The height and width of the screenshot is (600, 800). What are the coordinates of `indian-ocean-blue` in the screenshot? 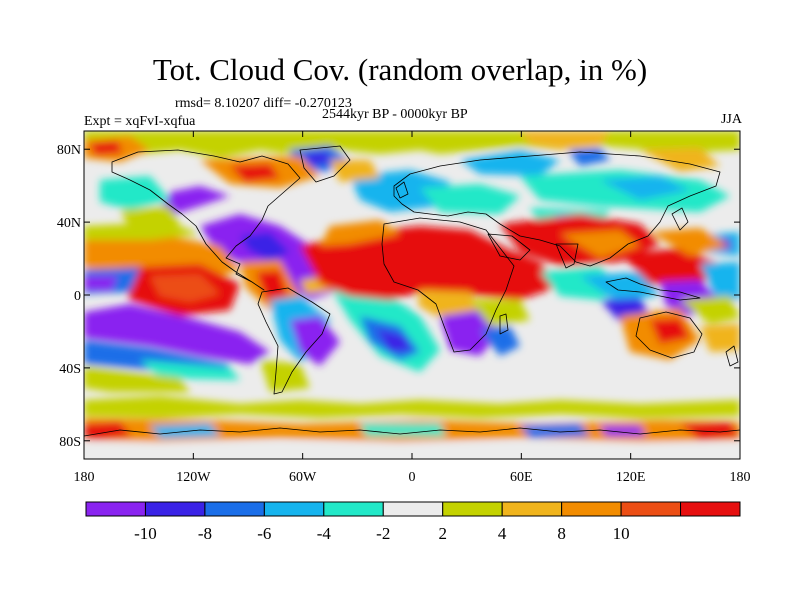 It's located at (620, 288).